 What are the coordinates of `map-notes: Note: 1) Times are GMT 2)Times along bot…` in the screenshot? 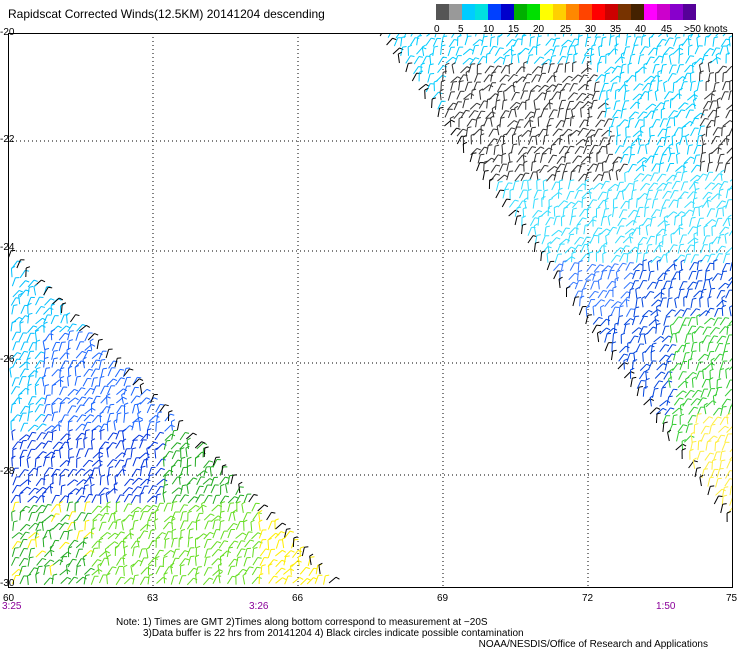 It's located at (320, 628).